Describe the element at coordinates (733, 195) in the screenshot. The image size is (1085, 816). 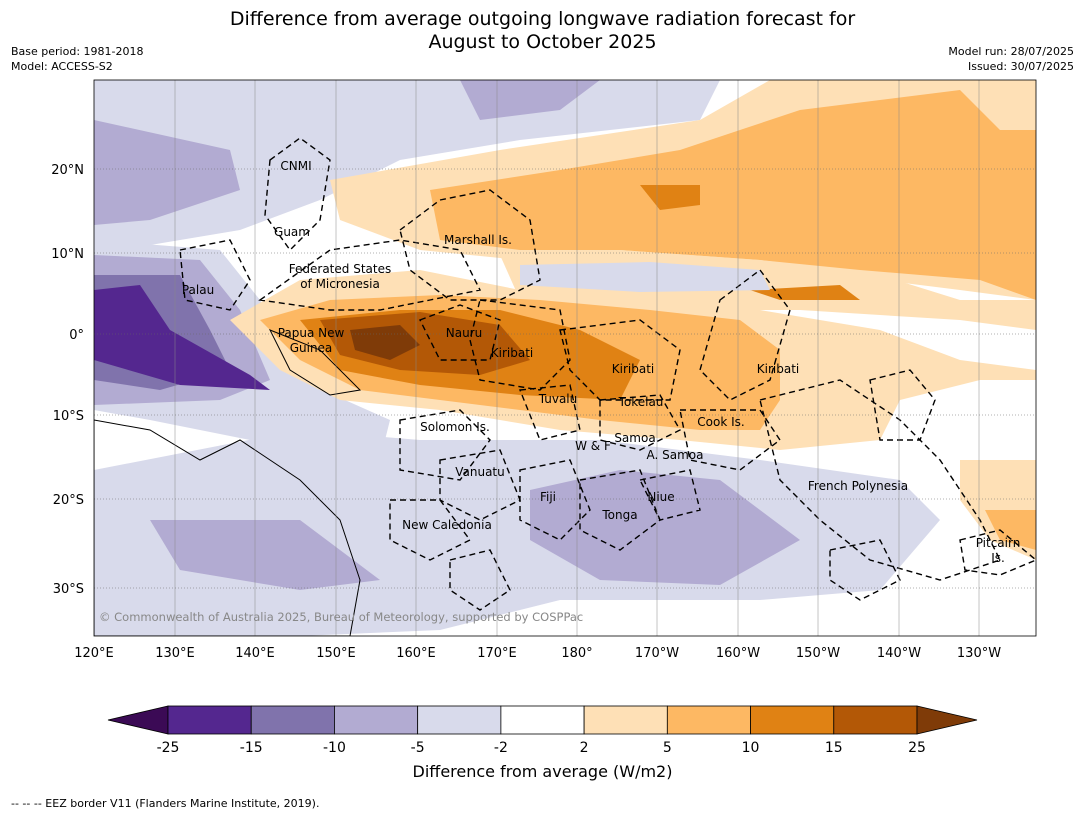
I see `olr-pos-north-mid` at that location.